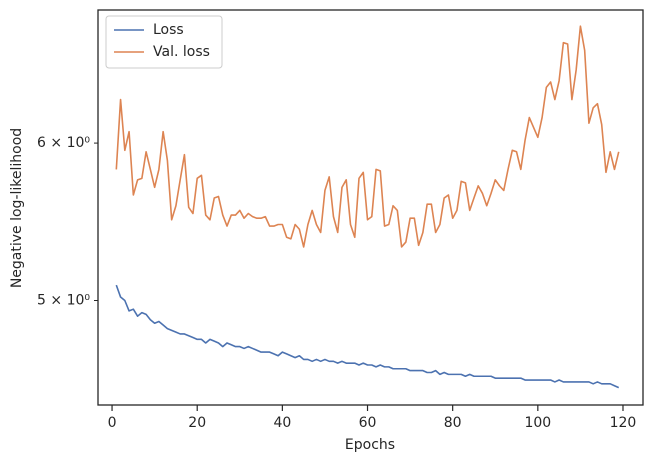 Image resolution: width=652 pixels, height=463 pixels. Describe the element at coordinates (623, 423) in the screenshot. I see `x-tick-label: 120` at that location.